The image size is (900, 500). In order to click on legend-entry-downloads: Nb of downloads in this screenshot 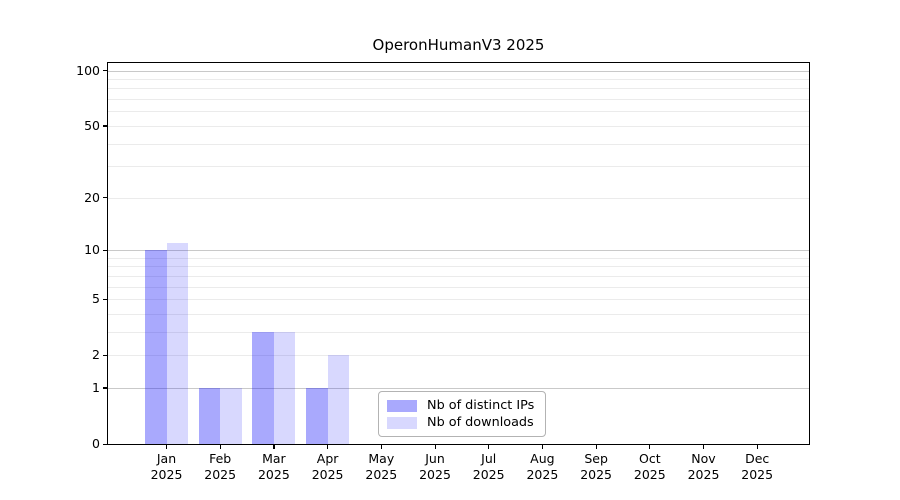, I will do `click(462, 422)`.